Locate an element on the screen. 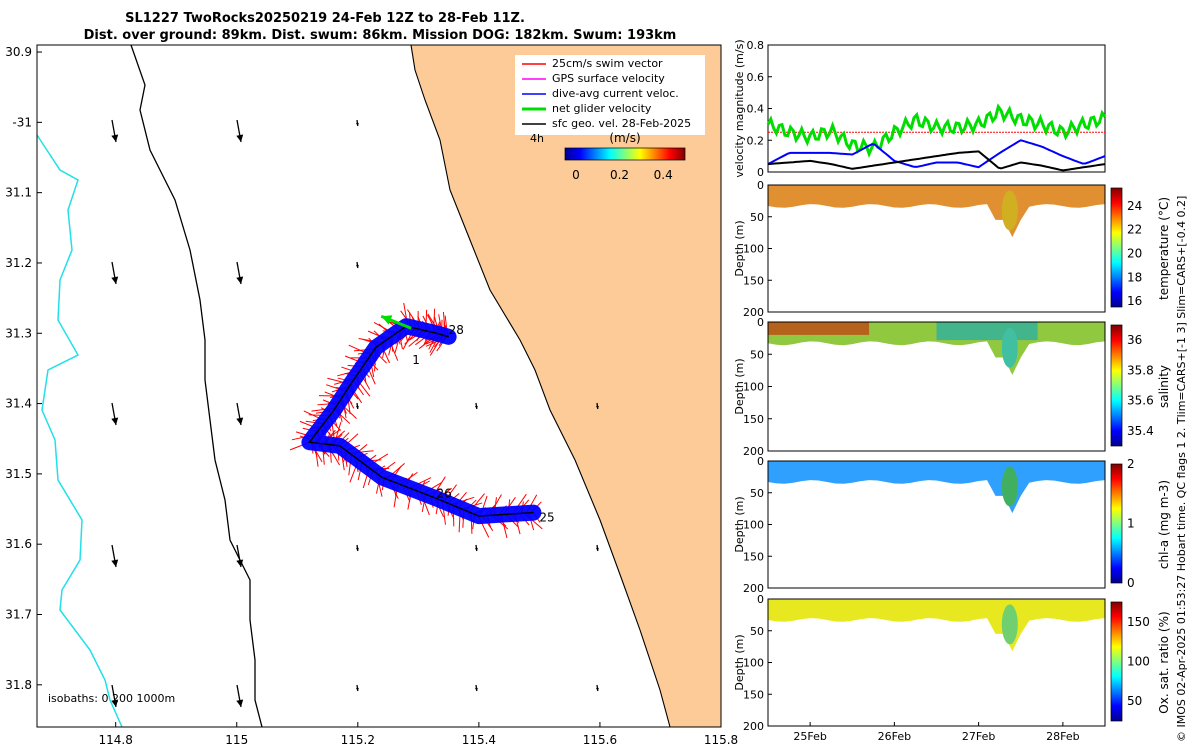 The height and width of the screenshot is (750, 1200). map-xtick-label: 115.8 is located at coordinates (721, 740).